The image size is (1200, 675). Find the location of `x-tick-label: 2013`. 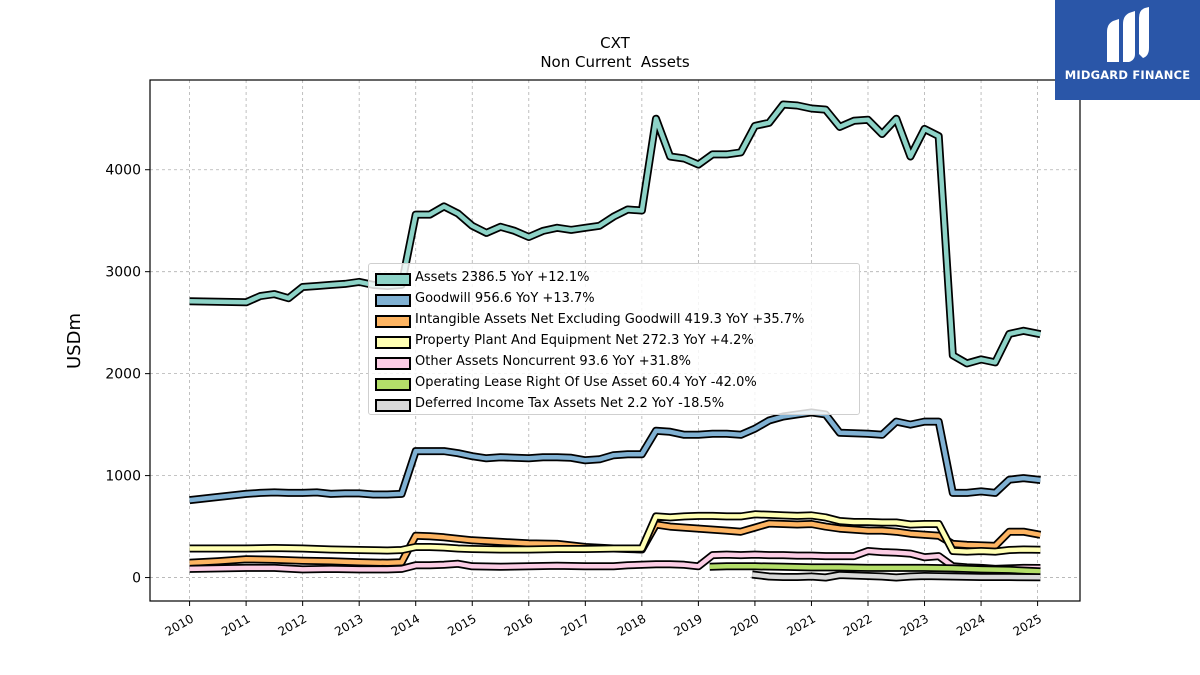

x-tick-label: 2013 is located at coordinates (348, 624).